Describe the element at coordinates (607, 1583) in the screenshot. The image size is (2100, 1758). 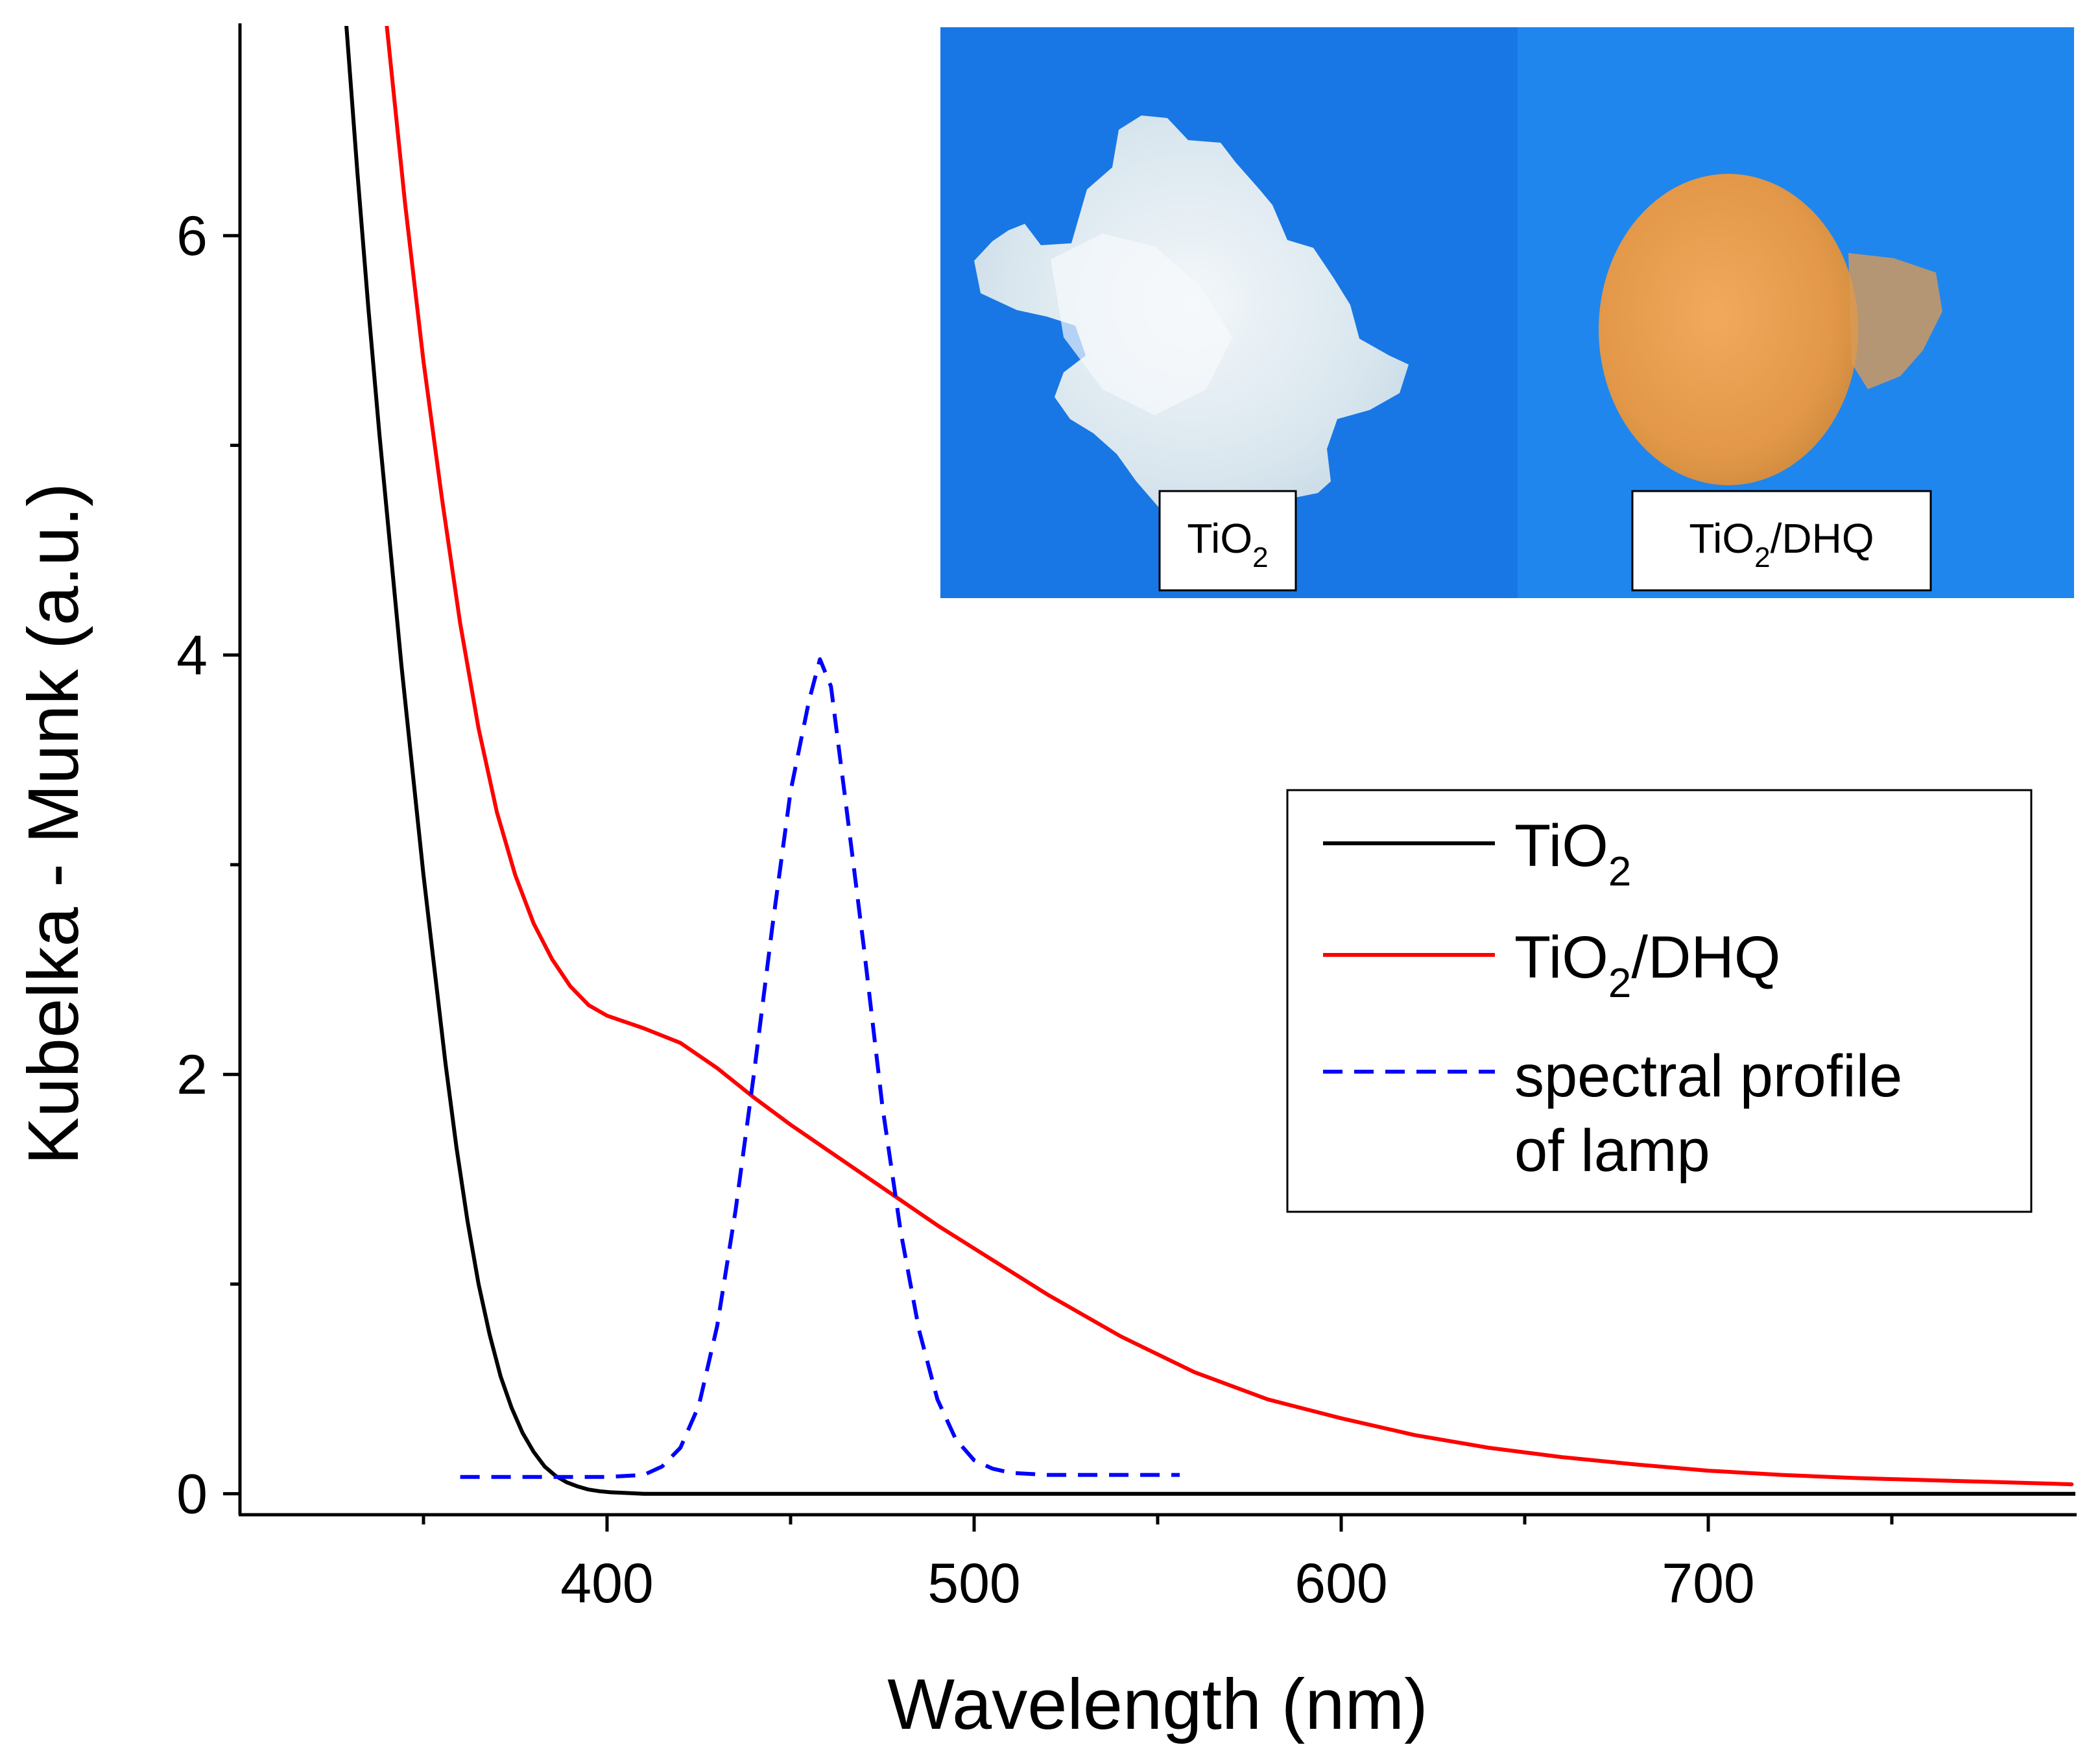
I see `x-tick-label: 400` at that location.